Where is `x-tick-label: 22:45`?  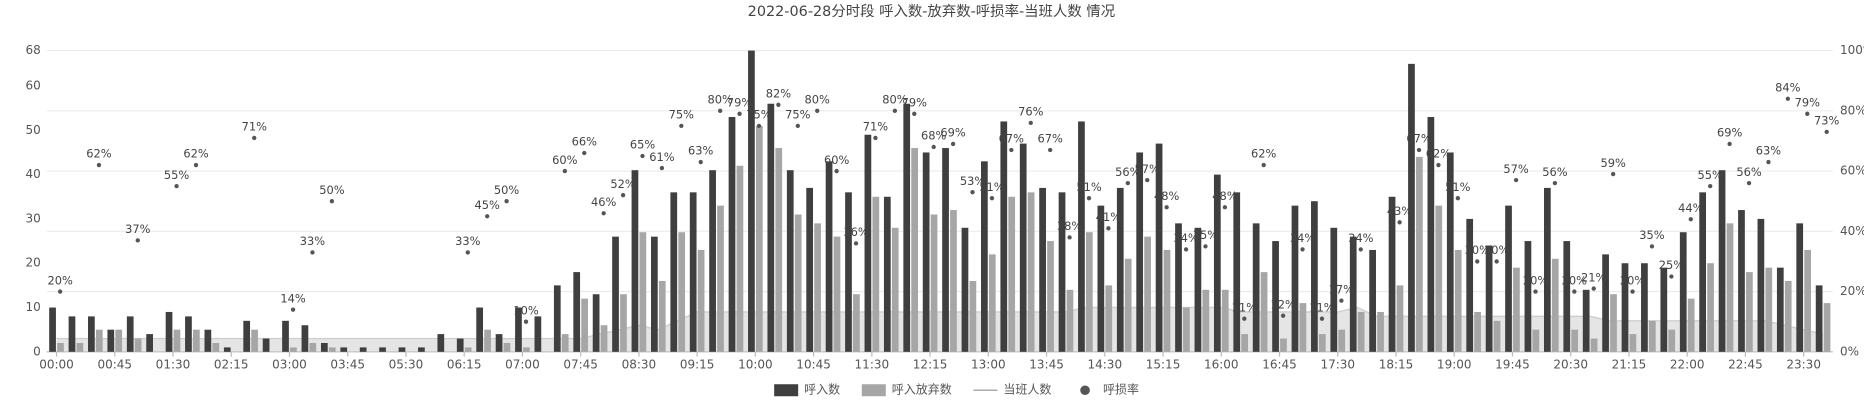
x-tick-label: 22:45 is located at coordinates (1745, 365).